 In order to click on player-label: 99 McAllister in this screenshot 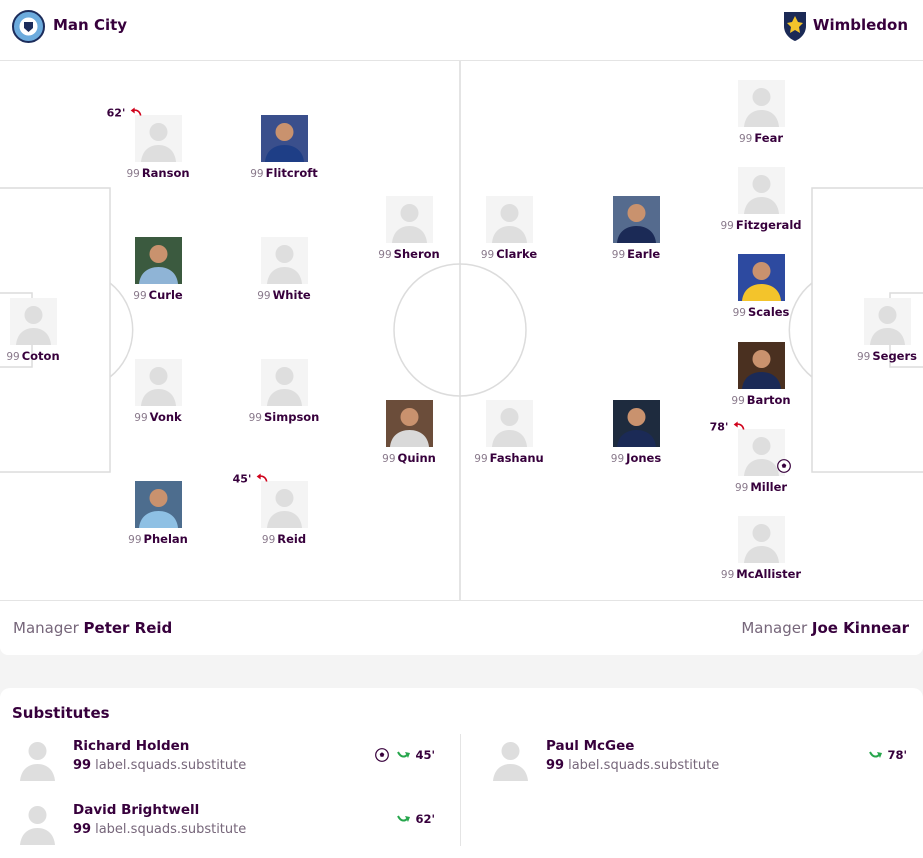, I will do `click(761, 574)`.